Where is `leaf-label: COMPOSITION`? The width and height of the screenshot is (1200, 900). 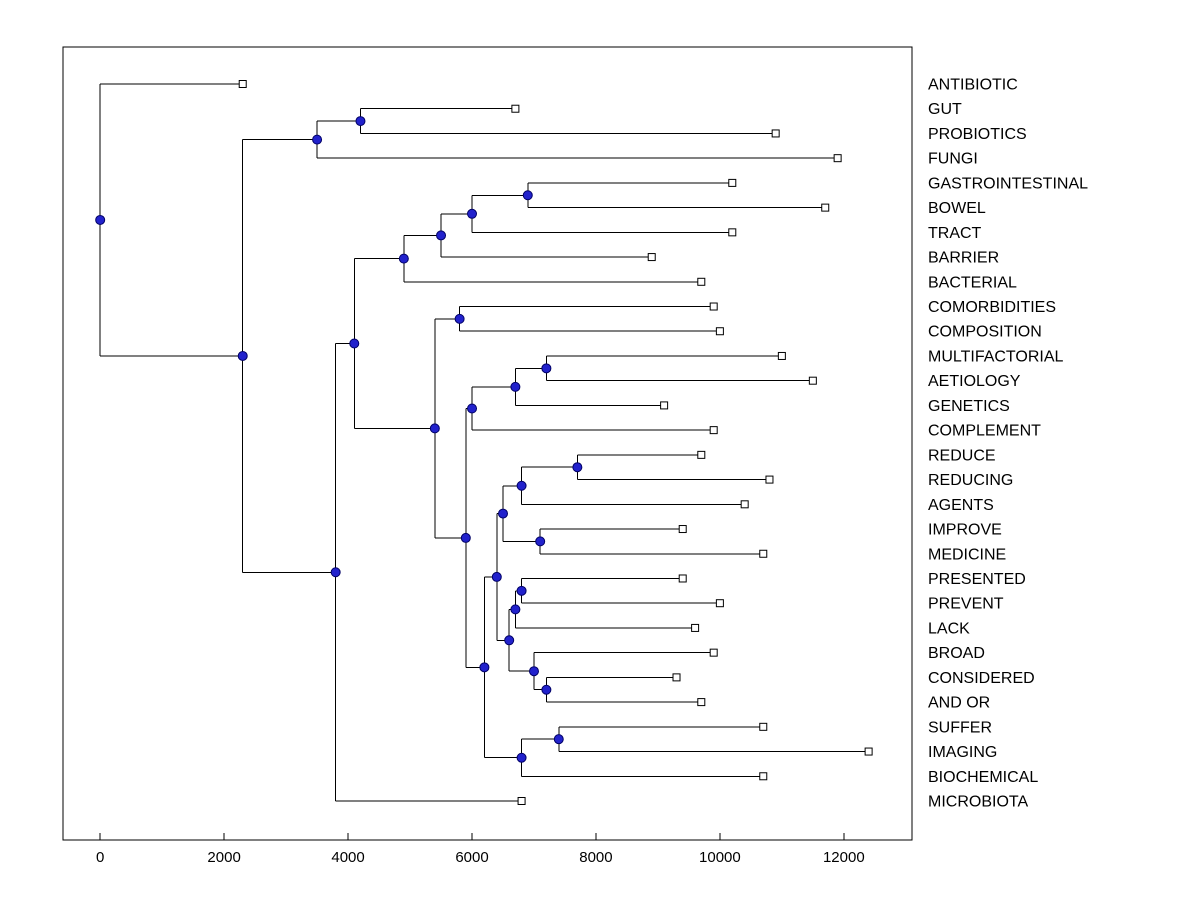
leaf-label: COMPOSITION is located at coordinates (985, 332).